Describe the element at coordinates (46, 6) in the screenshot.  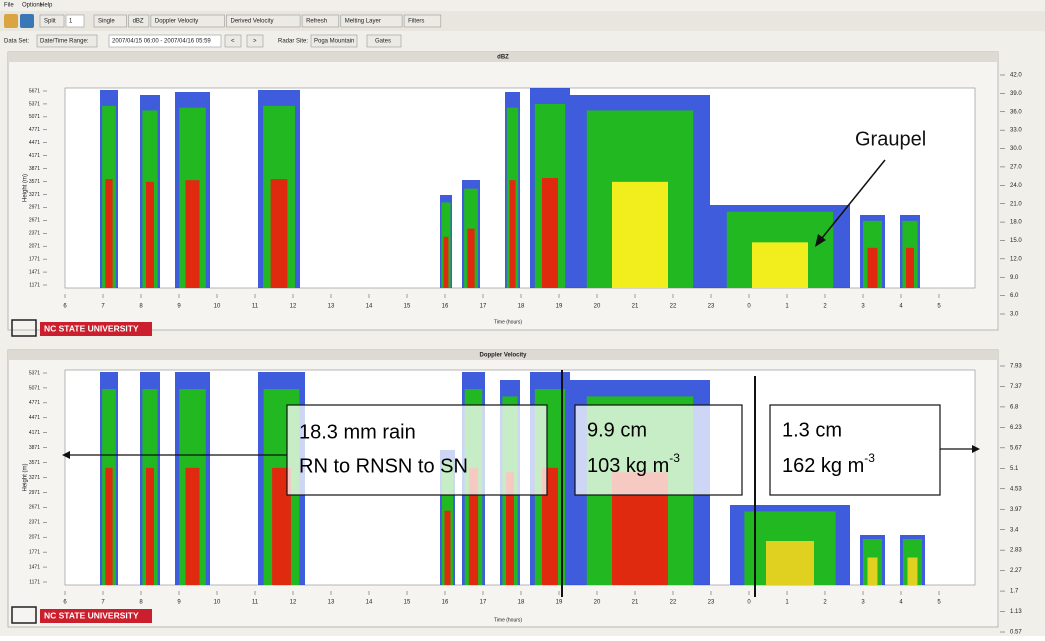
I see `menu-item: Help` at that location.